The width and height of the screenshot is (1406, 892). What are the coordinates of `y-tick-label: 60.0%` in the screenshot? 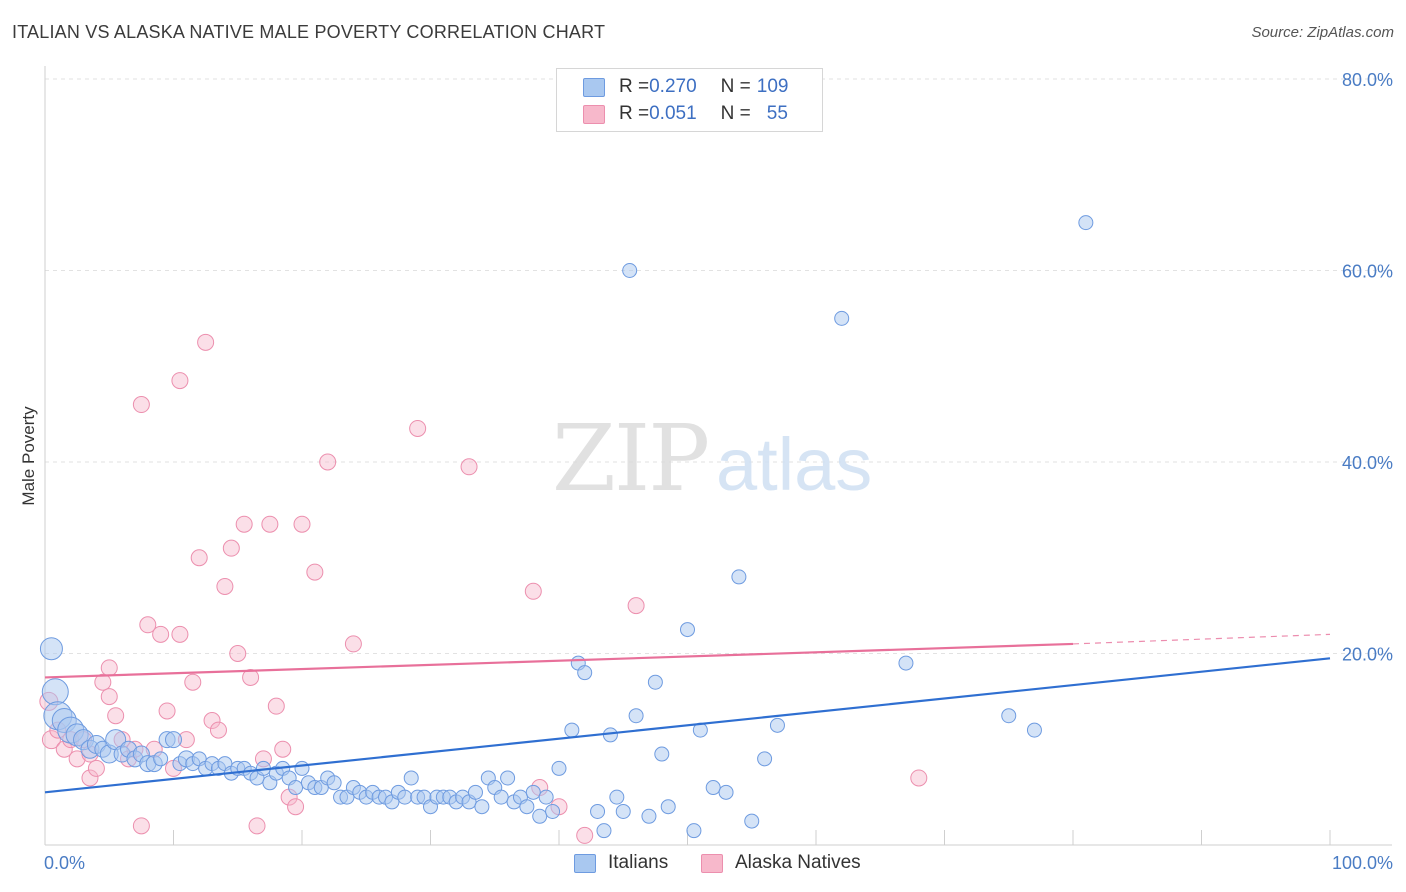 It's located at (1367, 272).